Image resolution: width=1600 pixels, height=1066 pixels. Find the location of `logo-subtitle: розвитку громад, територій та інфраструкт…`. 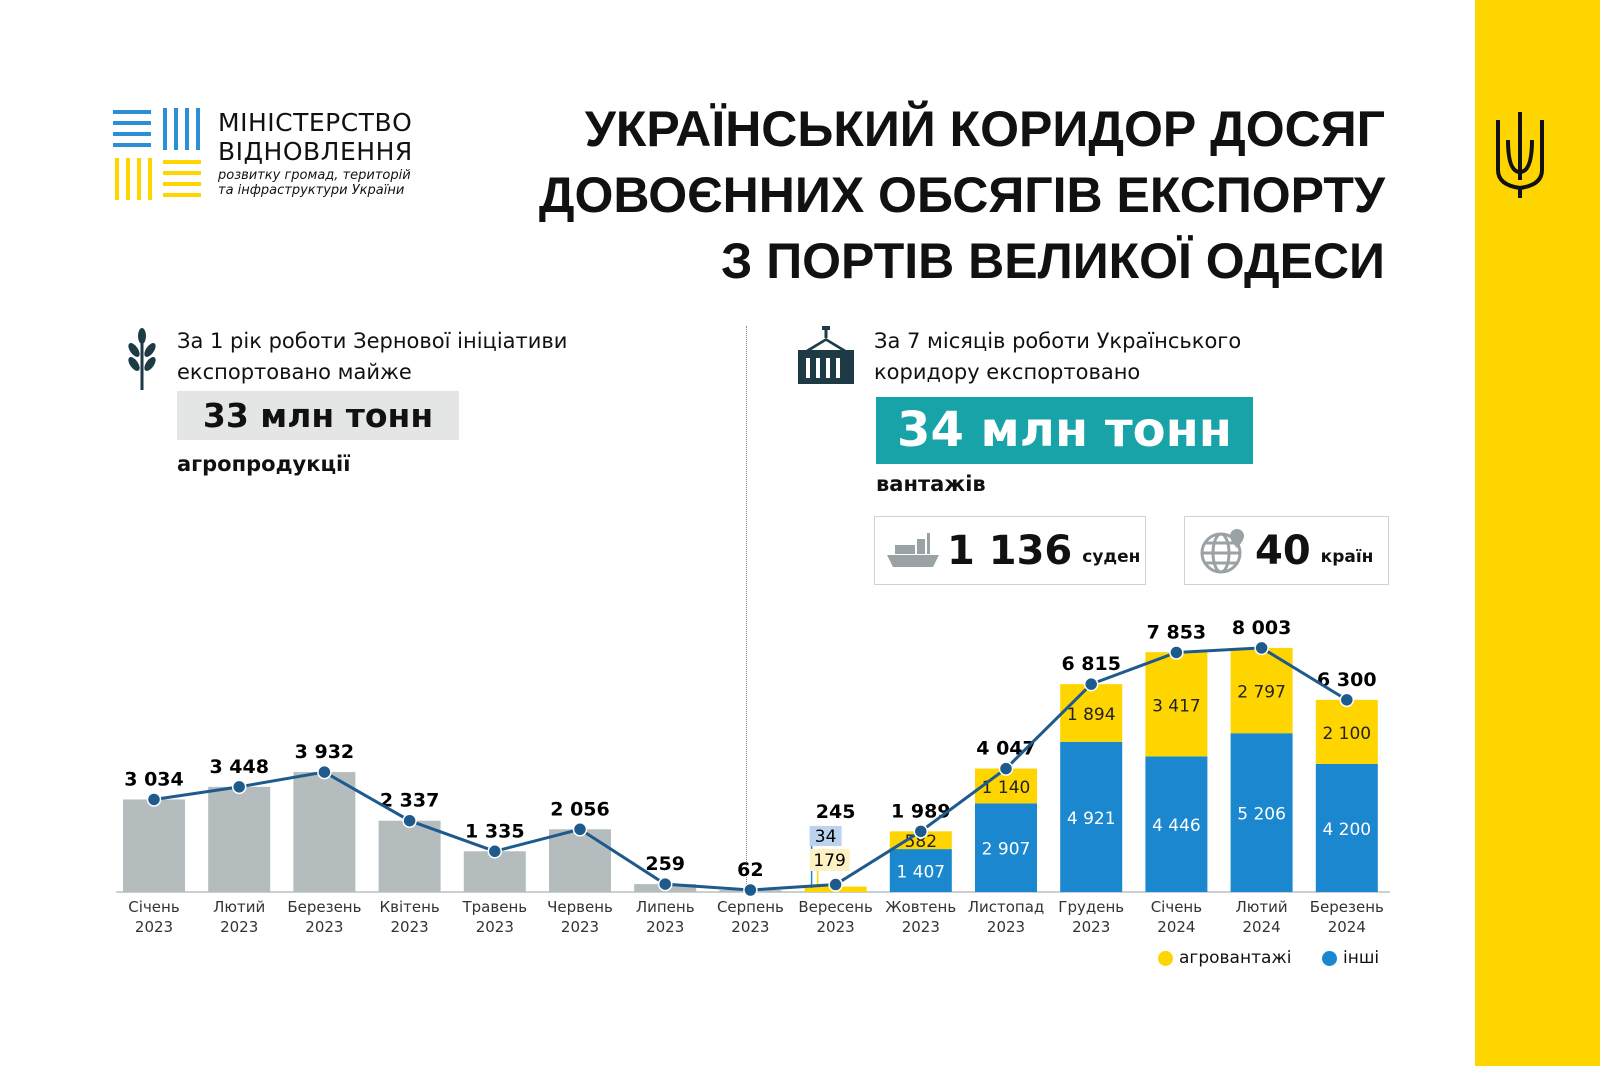

logo-subtitle: розвитку громад, територій та інфраструкт… is located at coordinates (314, 183).